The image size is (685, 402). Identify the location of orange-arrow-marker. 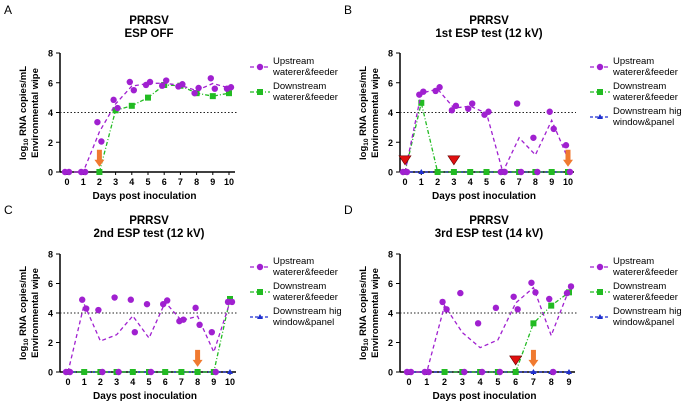
(99, 158).